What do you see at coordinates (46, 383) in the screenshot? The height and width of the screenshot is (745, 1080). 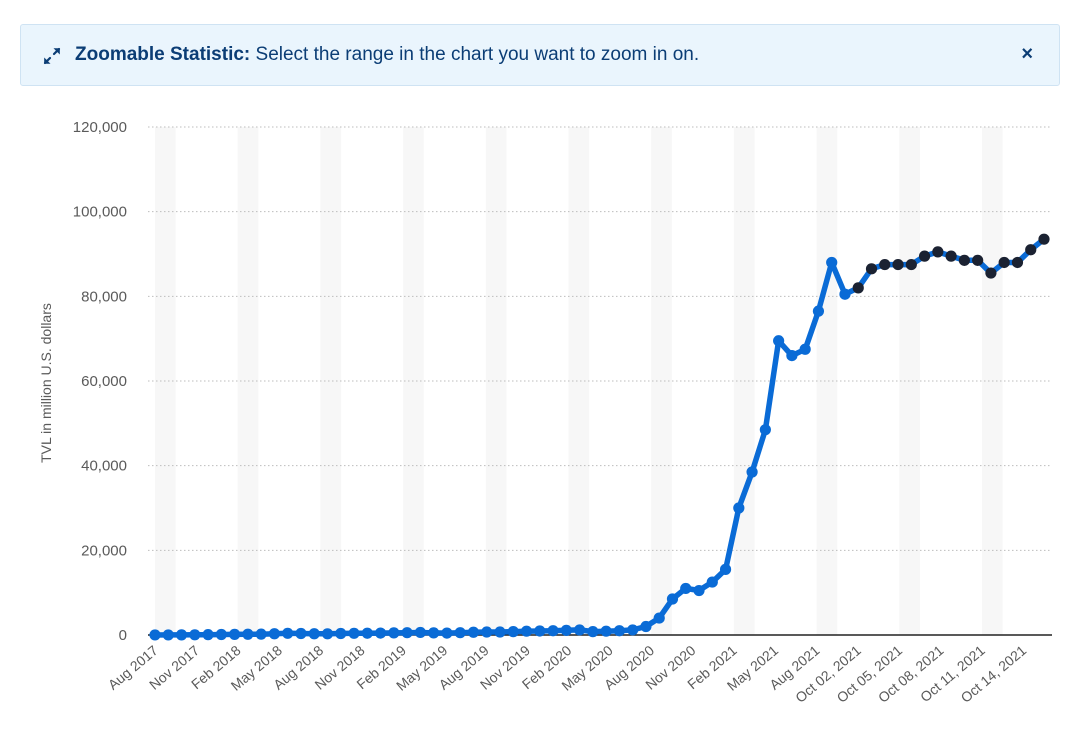 I see `y-axis-label: TVL in million U.S. dollars` at bounding box center [46, 383].